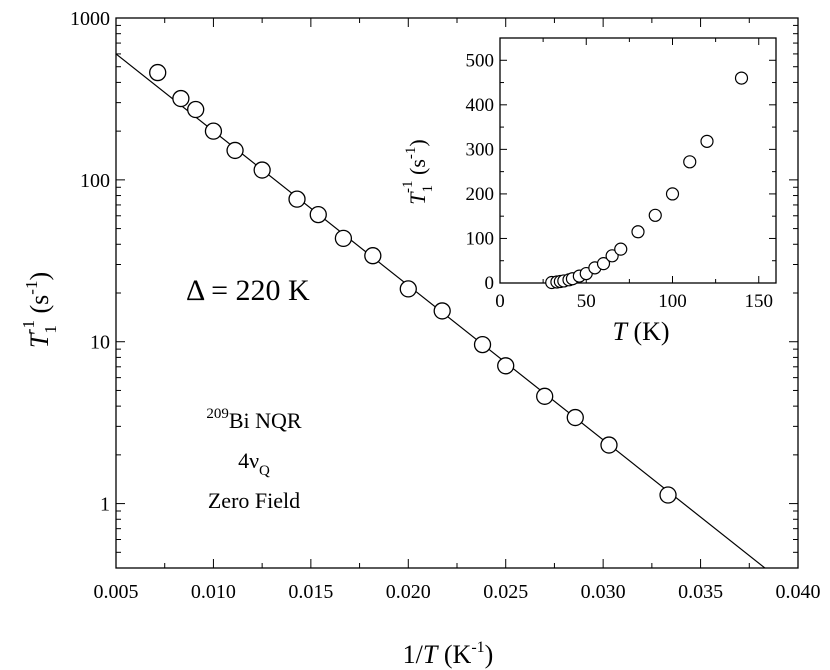 The image size is (830, 670). What do you see at coordinates (254, 419) in the screenshot?
I see `nucleus-label: 209Bi NQR` at bounding box center [254, 419].